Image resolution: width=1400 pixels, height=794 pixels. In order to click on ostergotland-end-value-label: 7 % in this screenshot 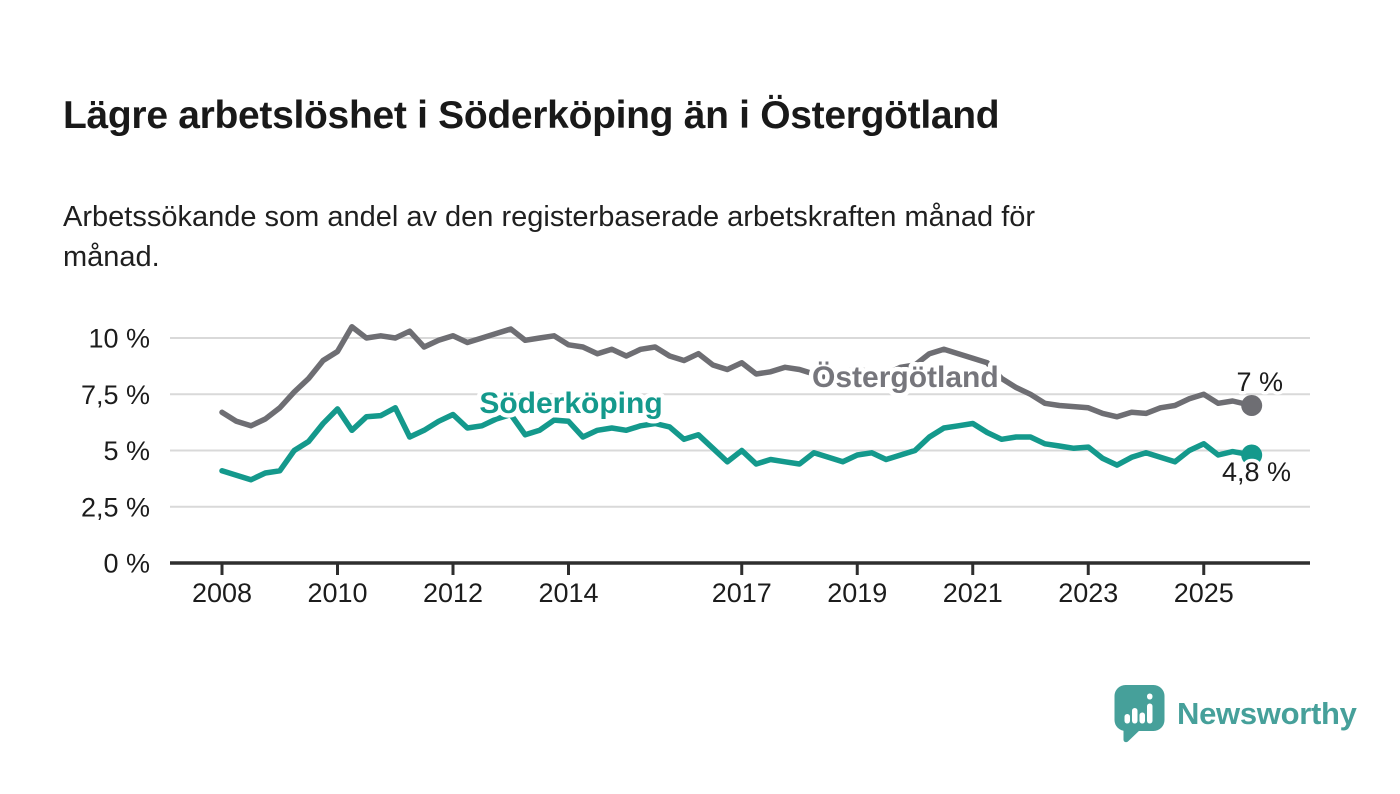, I will do `click(1259, 382)`.